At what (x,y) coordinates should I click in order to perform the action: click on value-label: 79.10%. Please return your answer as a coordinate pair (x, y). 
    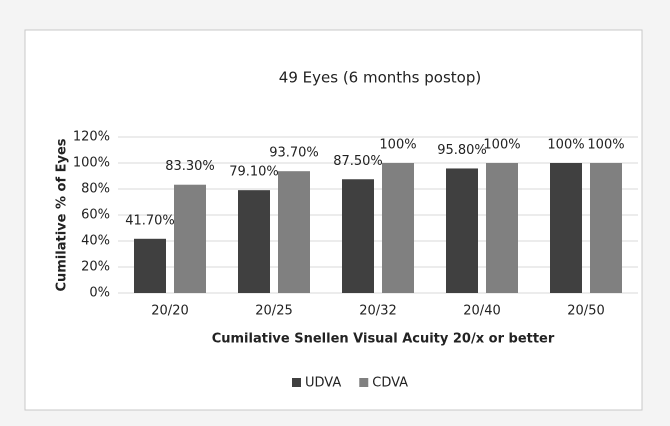
    Looking at the image, I should click on (254, 172).